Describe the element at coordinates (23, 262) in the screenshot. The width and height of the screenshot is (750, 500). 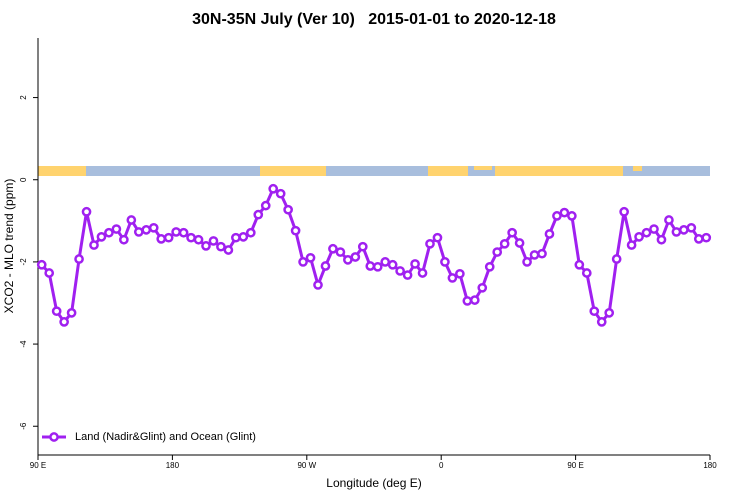
I see `y-tick-label: -2` at that location.